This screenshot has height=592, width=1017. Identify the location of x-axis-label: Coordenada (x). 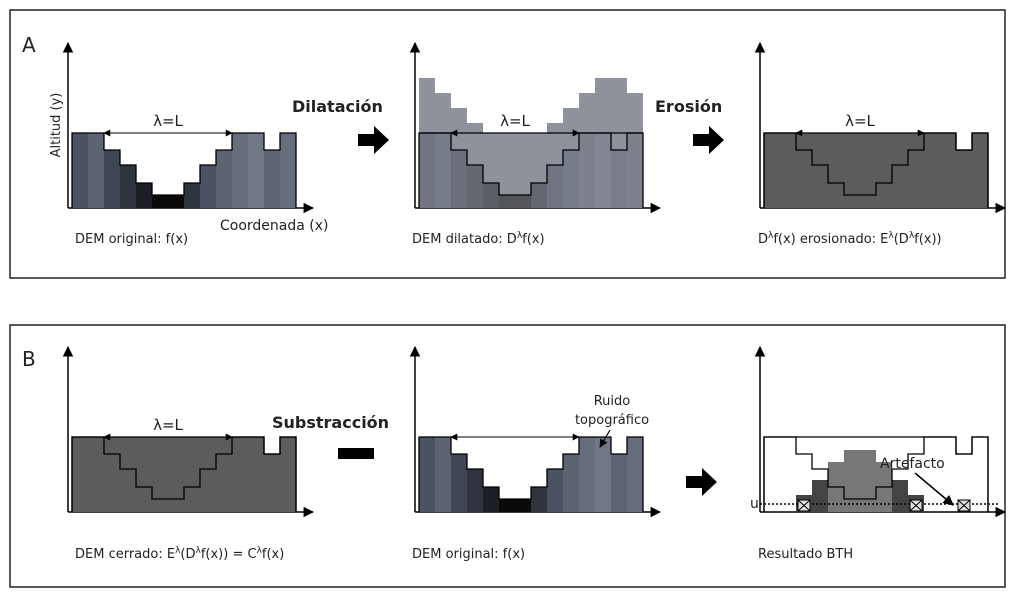
(274, 226).